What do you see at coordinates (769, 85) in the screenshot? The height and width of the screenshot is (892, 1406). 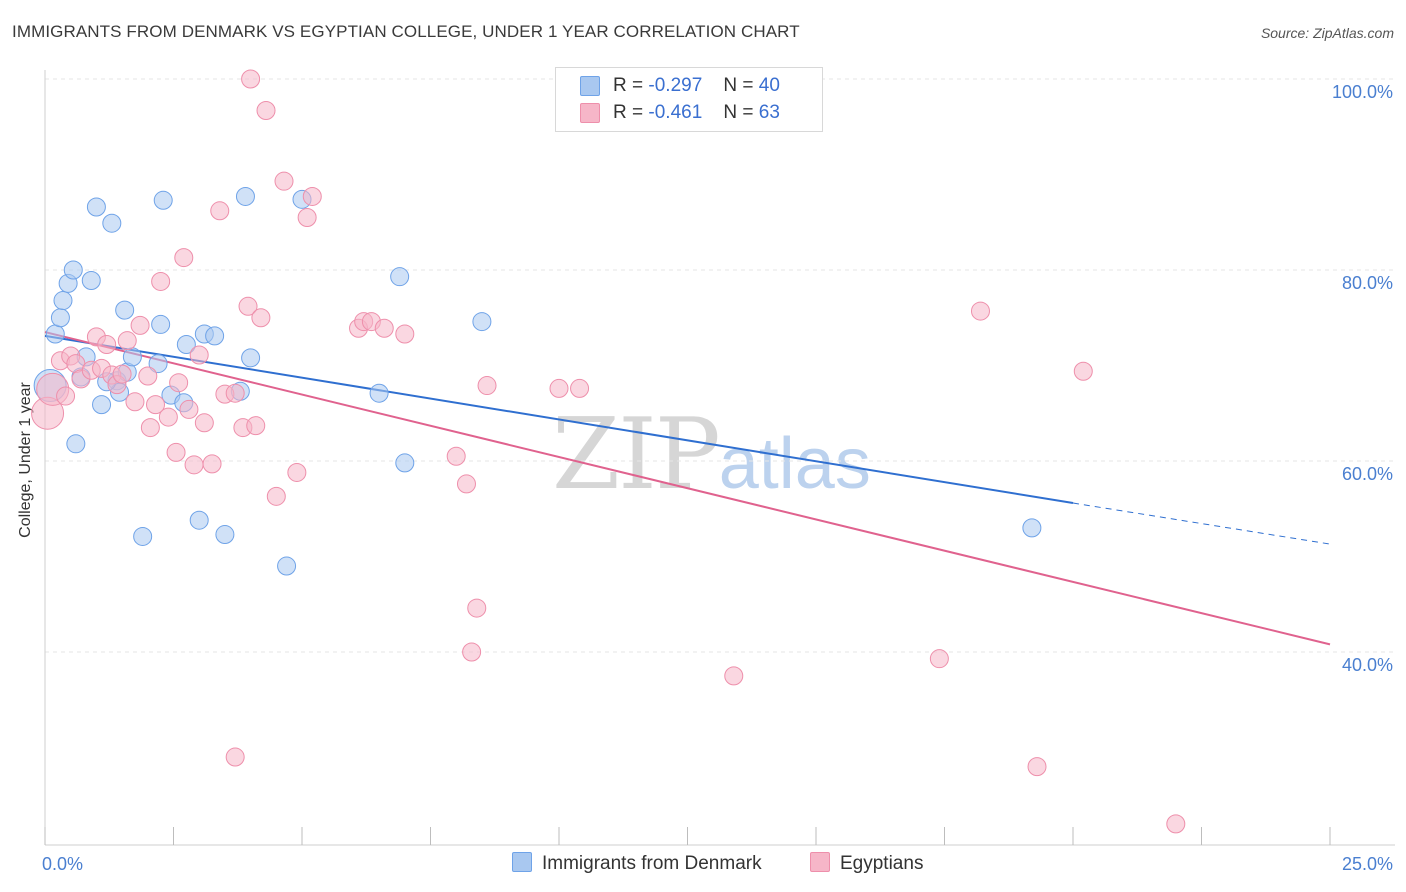 I see `legend-n-value: 40` at bounding box center [769, 85].